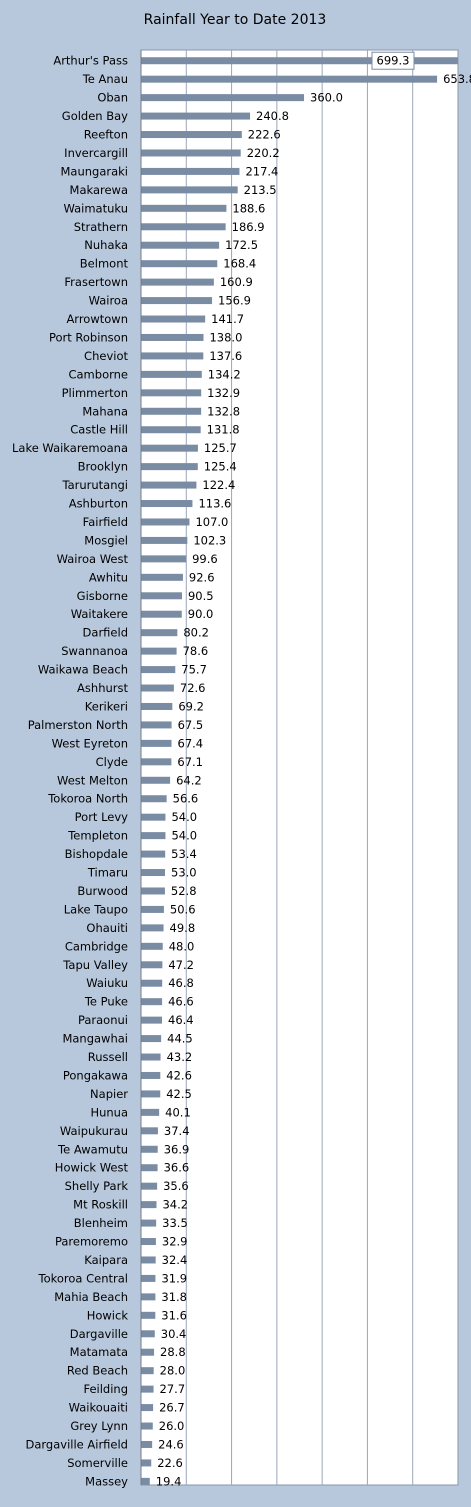 The image size is (471, 1507). I want to click on category-label: Invercargill, so click(96, 153).